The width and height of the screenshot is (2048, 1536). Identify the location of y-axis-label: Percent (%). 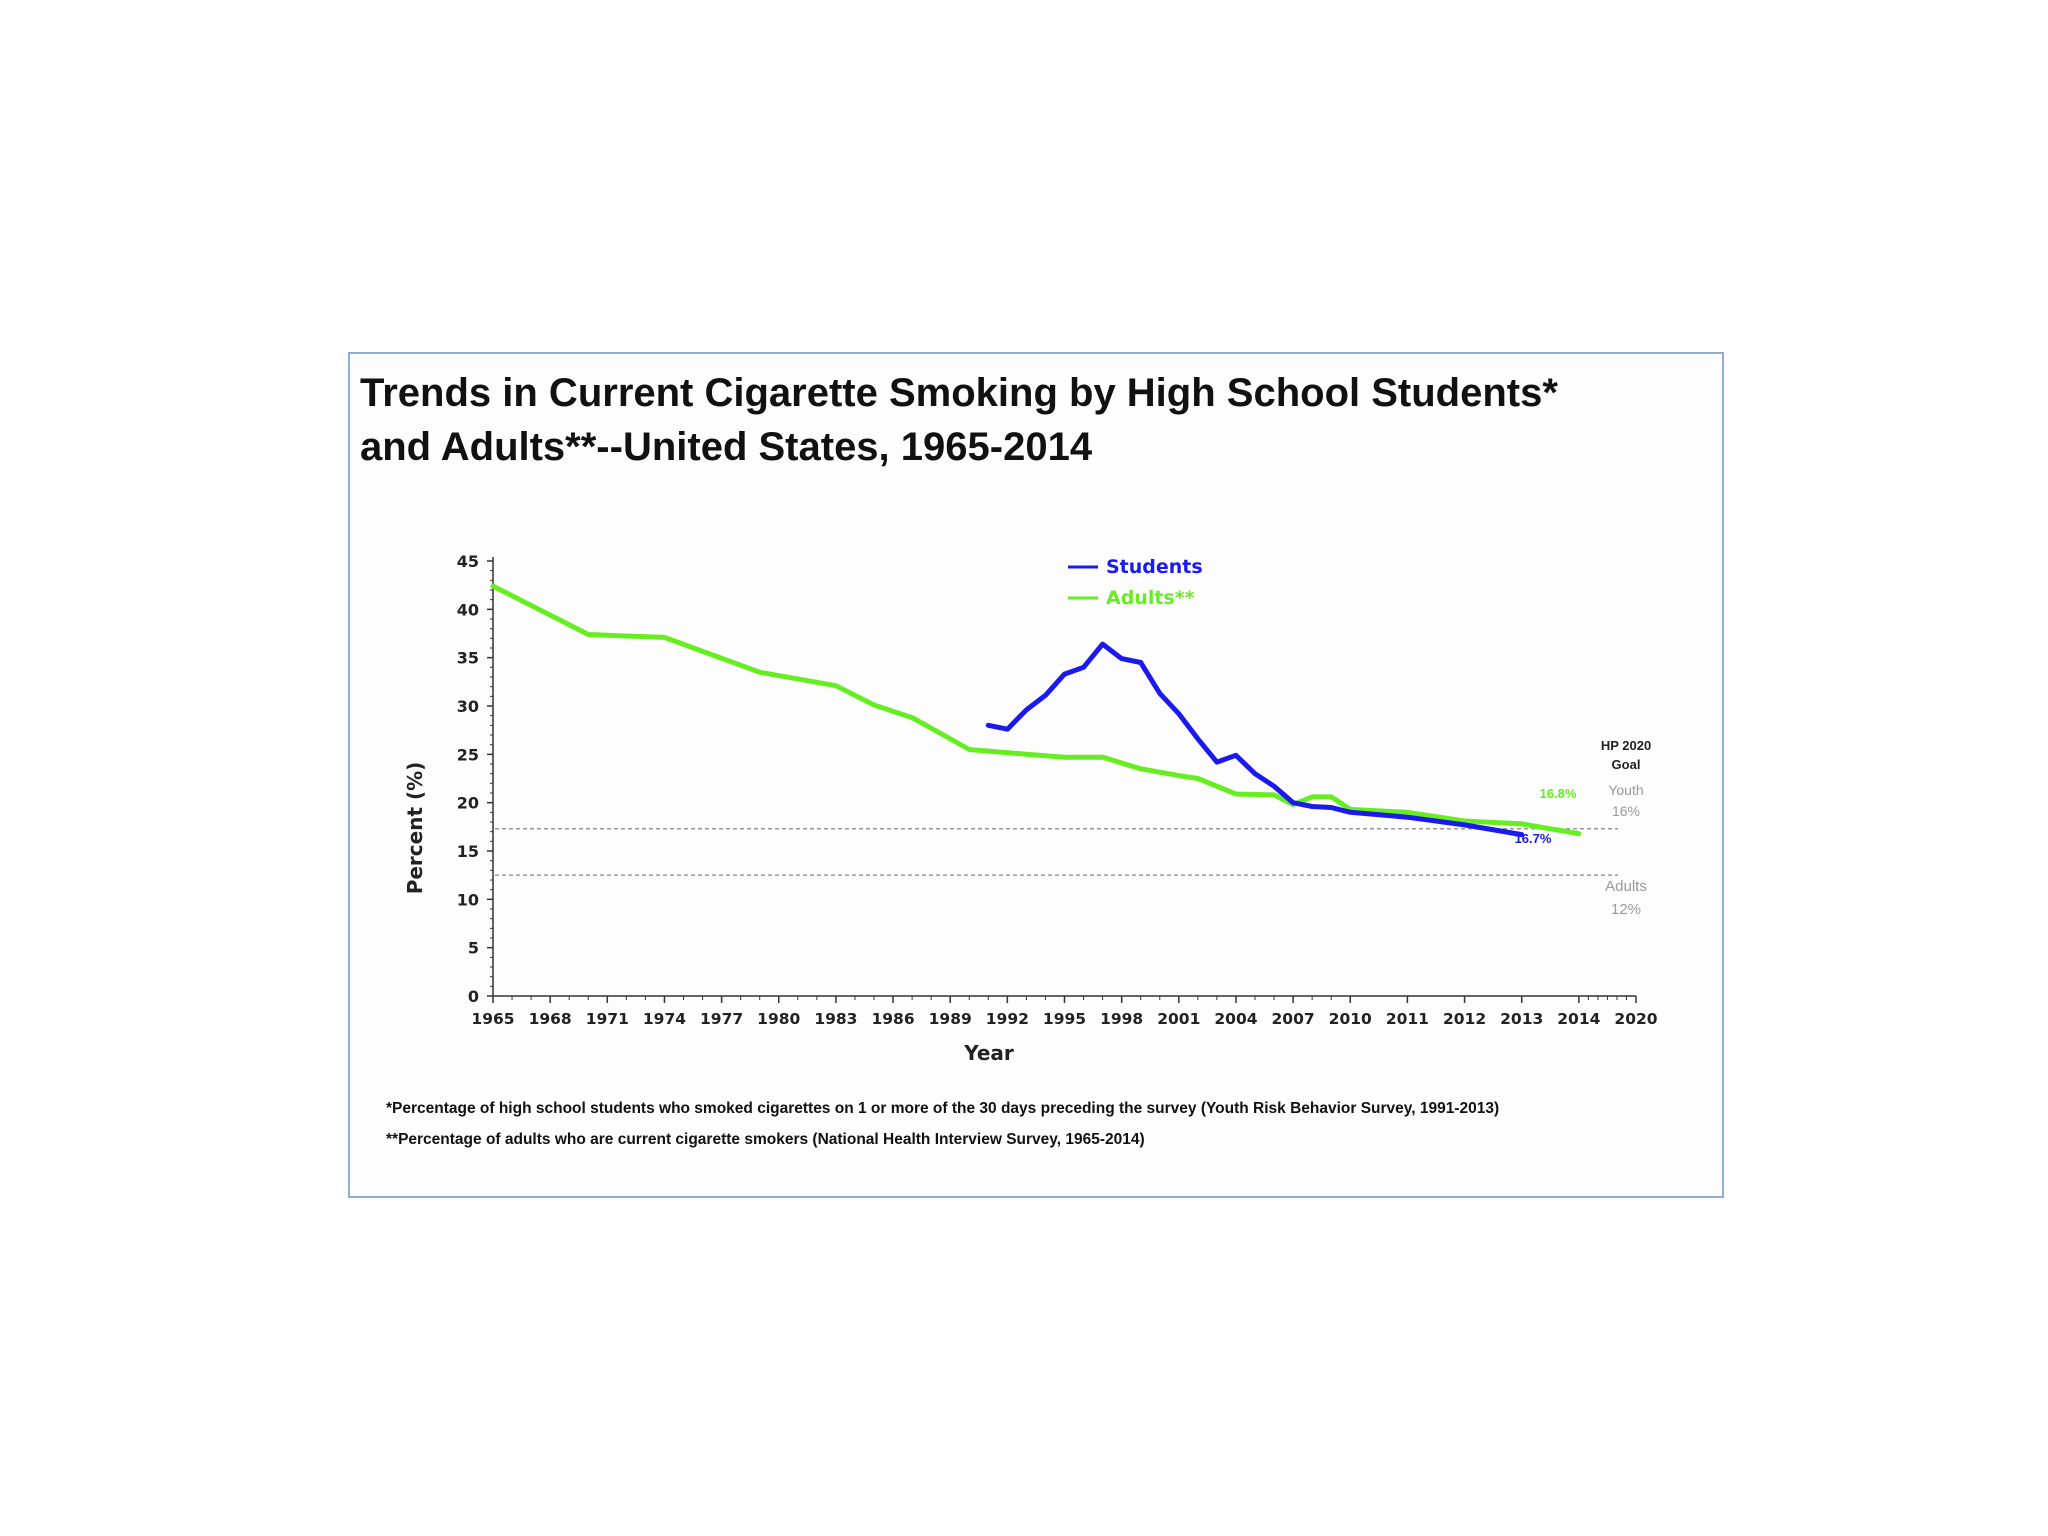
(415, 828).